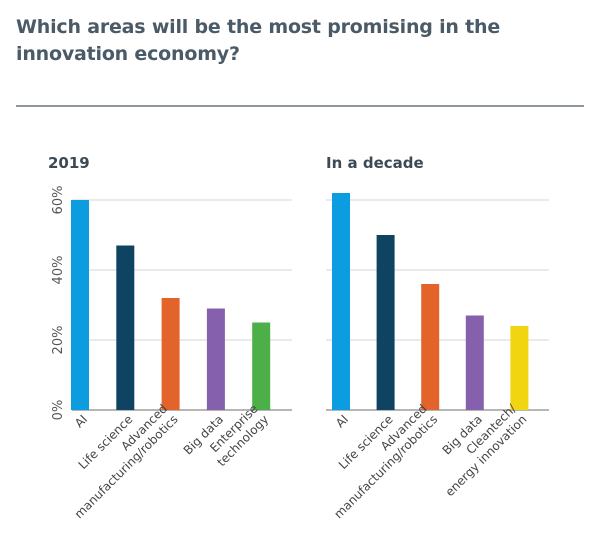 The width and height of the screenshot is (598, 553). I want to click on y-tick-label: 20%, so click(58, 340).